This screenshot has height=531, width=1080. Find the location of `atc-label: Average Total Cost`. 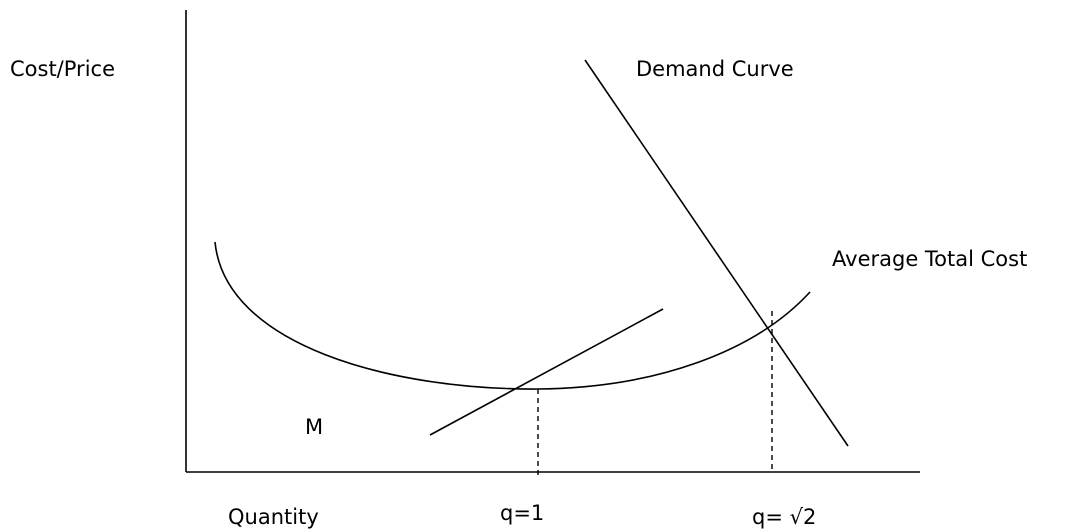

atc-label: Average Total Cost is located at coordinates (929, 259).